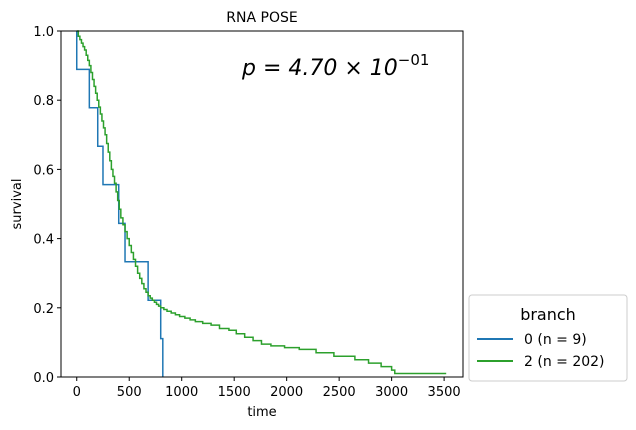 The image size is (636, 430). I want to click on x-tick-label-2000: 2000, so click(286, 392).